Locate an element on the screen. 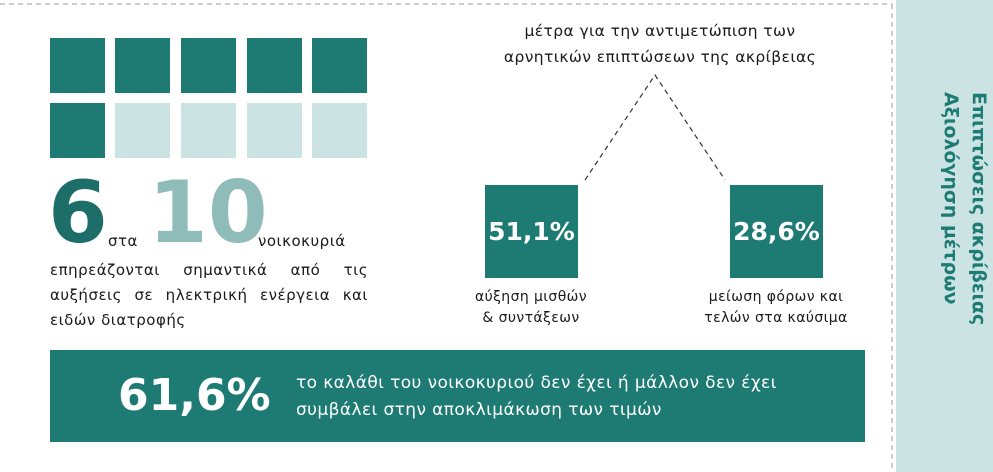 This screenshot has height=472, width=993. side-line: Αξιολόγηση μέτρων is located at coordinates (951, 198).